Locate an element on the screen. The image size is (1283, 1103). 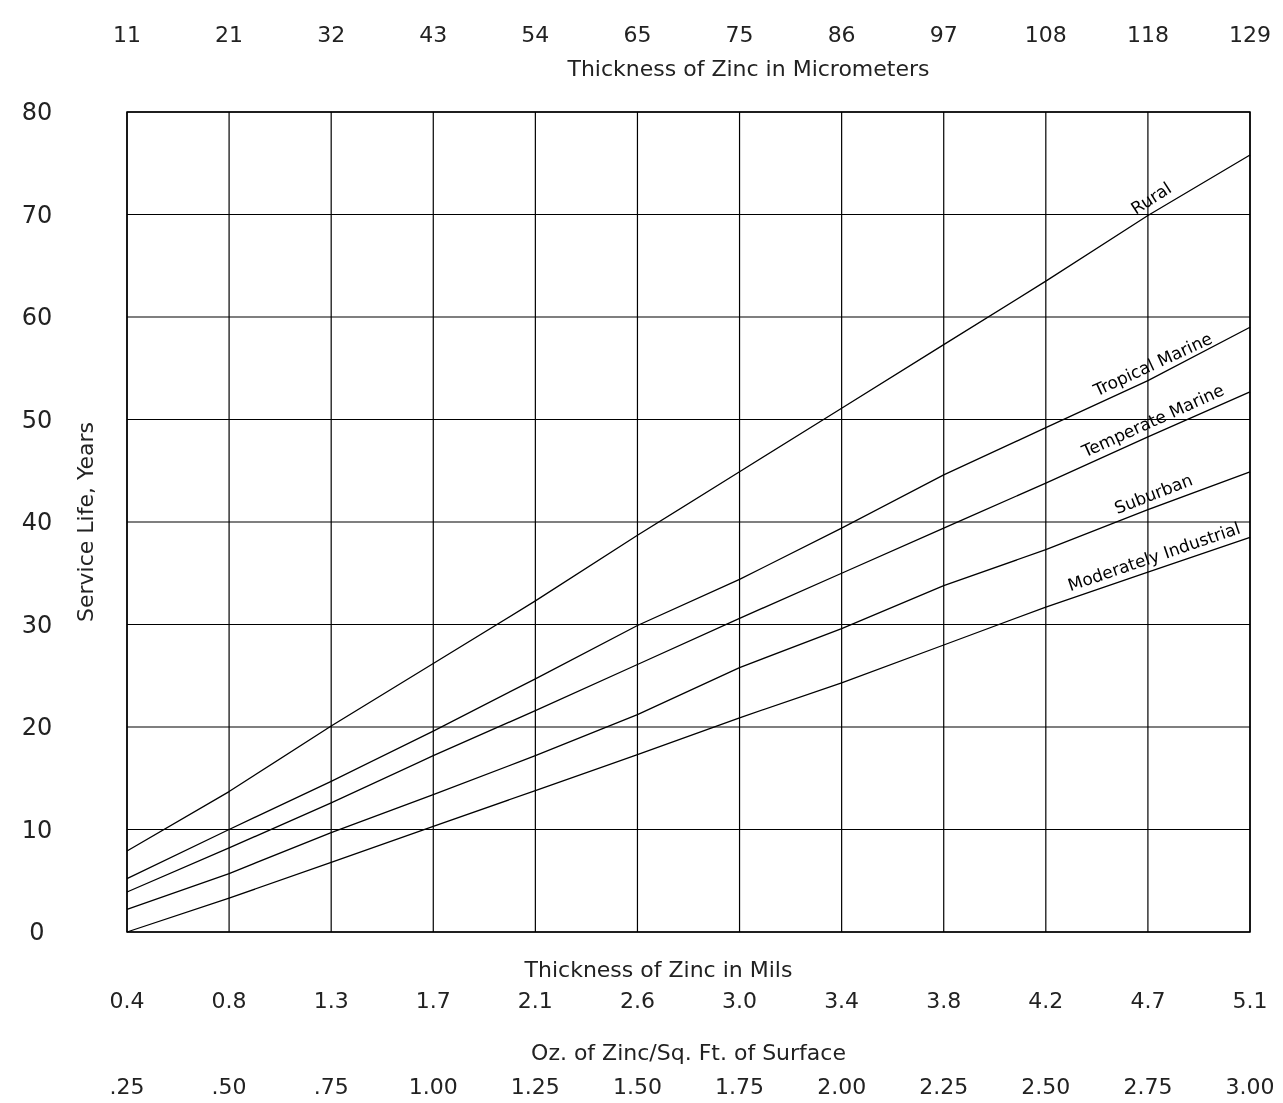
text: 1.3 is located at coordinates (331, 1000).